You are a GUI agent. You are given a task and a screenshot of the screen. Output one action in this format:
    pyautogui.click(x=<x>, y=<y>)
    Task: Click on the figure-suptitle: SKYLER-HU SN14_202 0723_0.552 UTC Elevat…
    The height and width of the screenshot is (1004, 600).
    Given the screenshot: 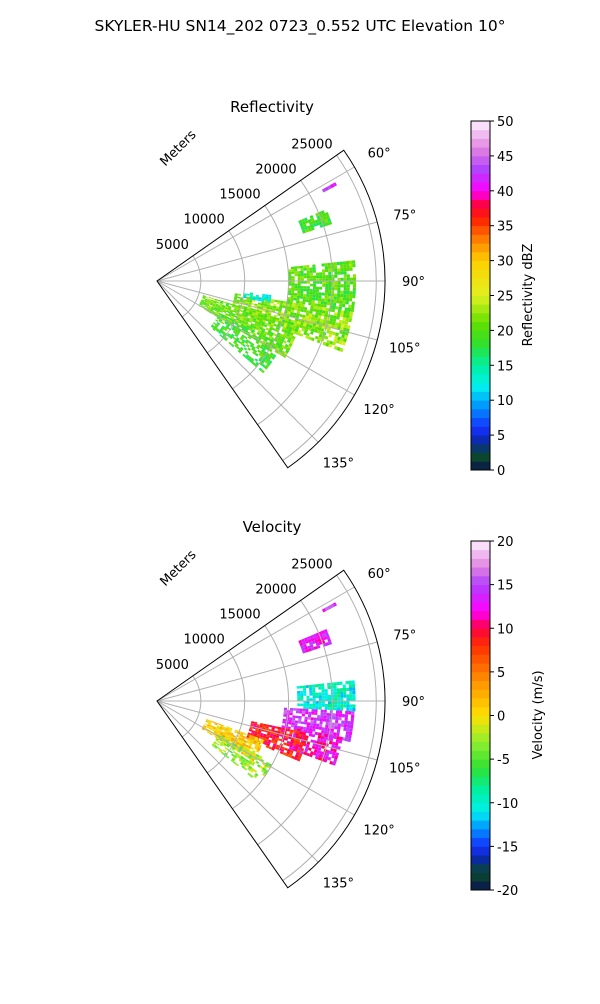 What is the action you would take?
    pyautogui.click(x=300, y=26)
    